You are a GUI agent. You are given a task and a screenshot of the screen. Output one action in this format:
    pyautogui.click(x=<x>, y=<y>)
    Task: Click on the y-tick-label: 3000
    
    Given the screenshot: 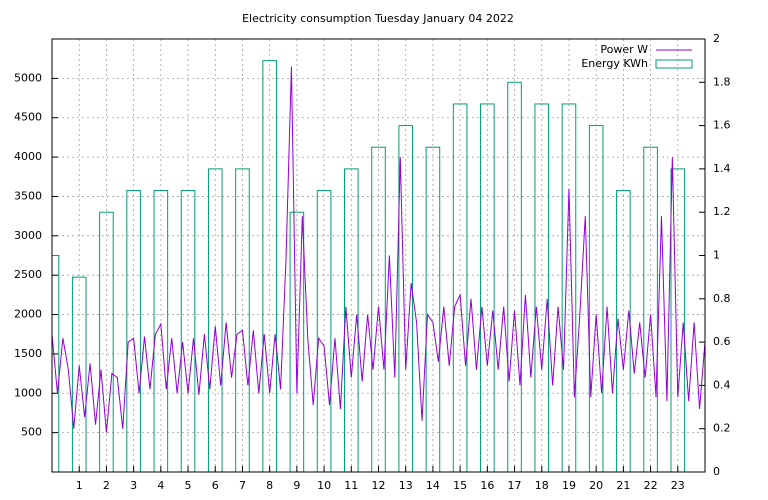 What is the action you would take?
    pyautogui.click(x=28, y=235)
    